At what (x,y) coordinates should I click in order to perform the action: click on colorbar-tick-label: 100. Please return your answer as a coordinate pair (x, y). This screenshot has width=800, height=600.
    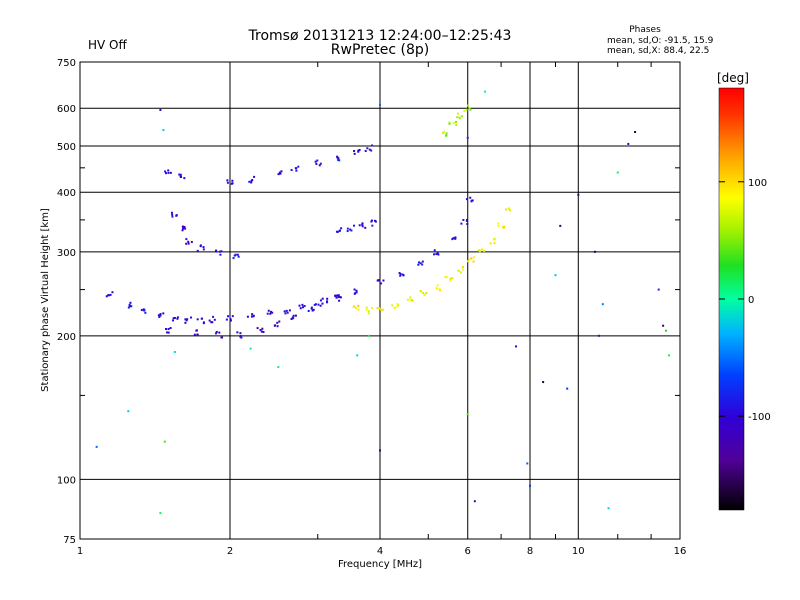
    Looking at the image, I should click on (757, 183).